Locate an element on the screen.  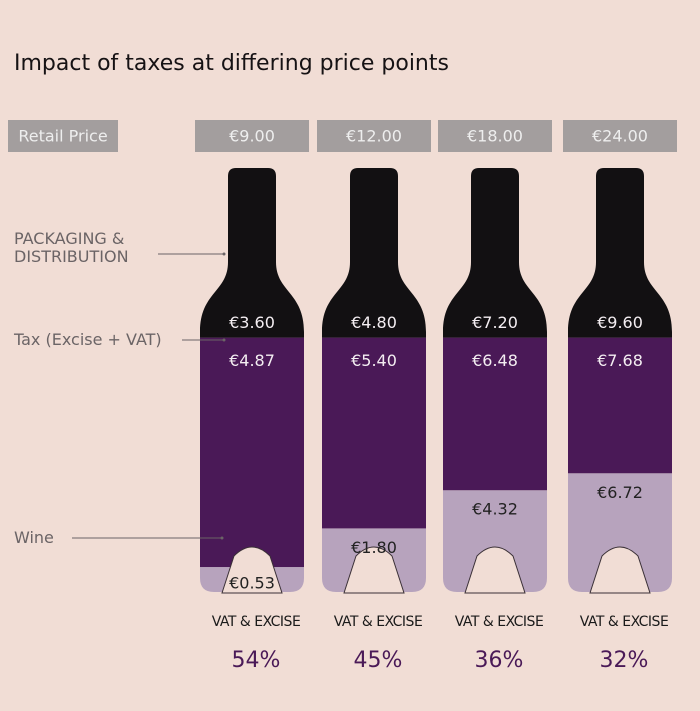
share-label: 45% is located at coordinates (378, 660).